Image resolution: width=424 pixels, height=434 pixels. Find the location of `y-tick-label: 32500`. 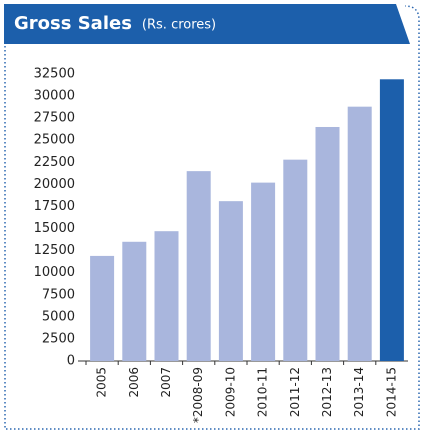

y-tick-label: 32500 is located at coordinates (54, 74).